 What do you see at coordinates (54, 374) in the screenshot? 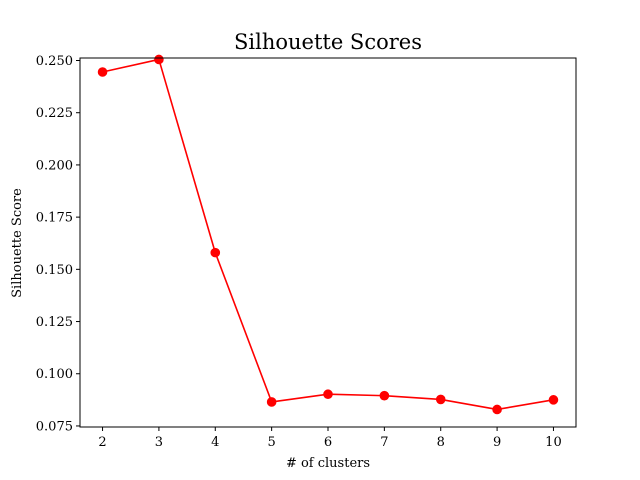
I see `y-tick-label: 0.100` at bounding box center [54, 374].